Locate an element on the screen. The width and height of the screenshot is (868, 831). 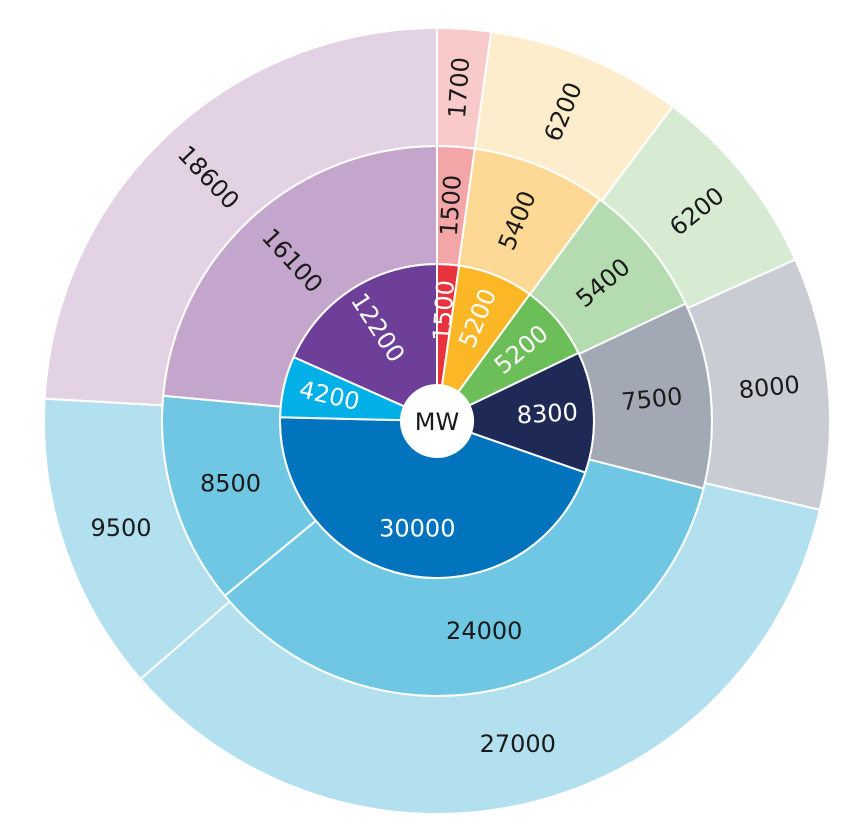
value-label: 8300 is located at coordinates (547, 413).